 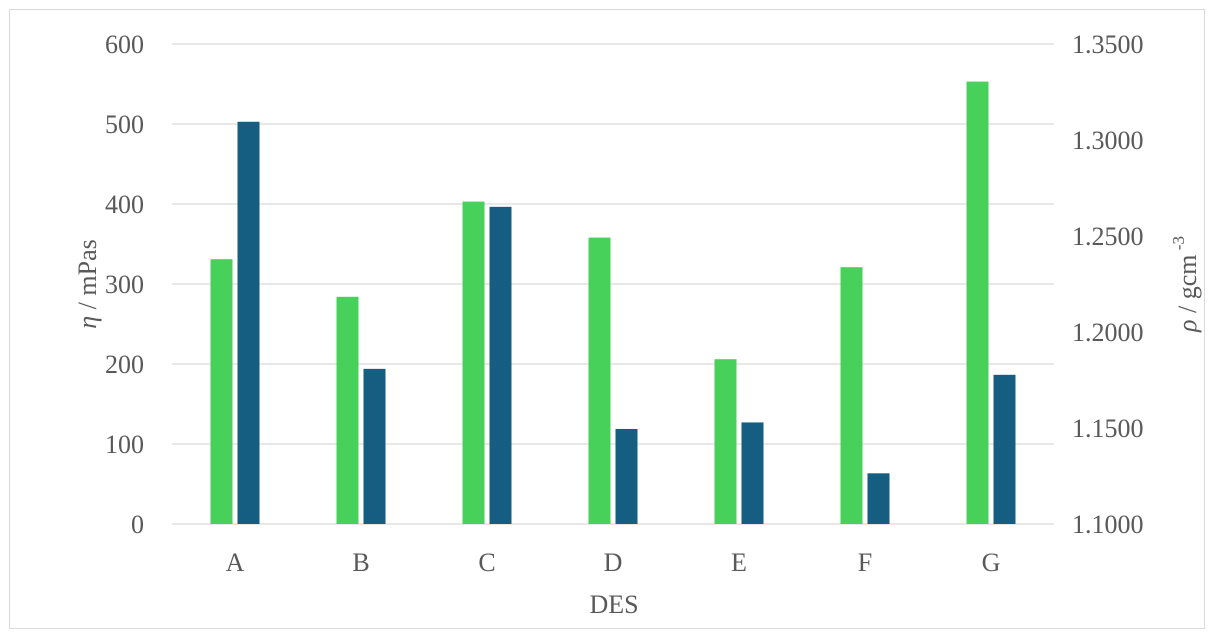 What do you see at coordinates (977, 302) in the screenshot?
I see `bar-viscosity-G` at bounding box center [977, 302].